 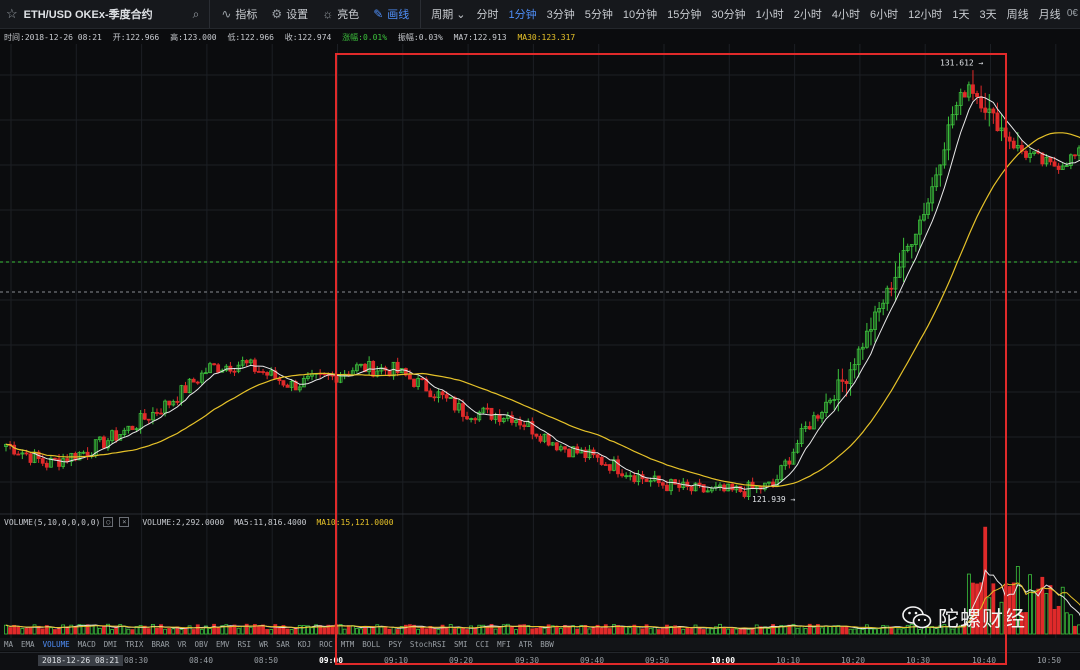 I want to click on pencil-icon: ✎, so click(x=378, y=14).